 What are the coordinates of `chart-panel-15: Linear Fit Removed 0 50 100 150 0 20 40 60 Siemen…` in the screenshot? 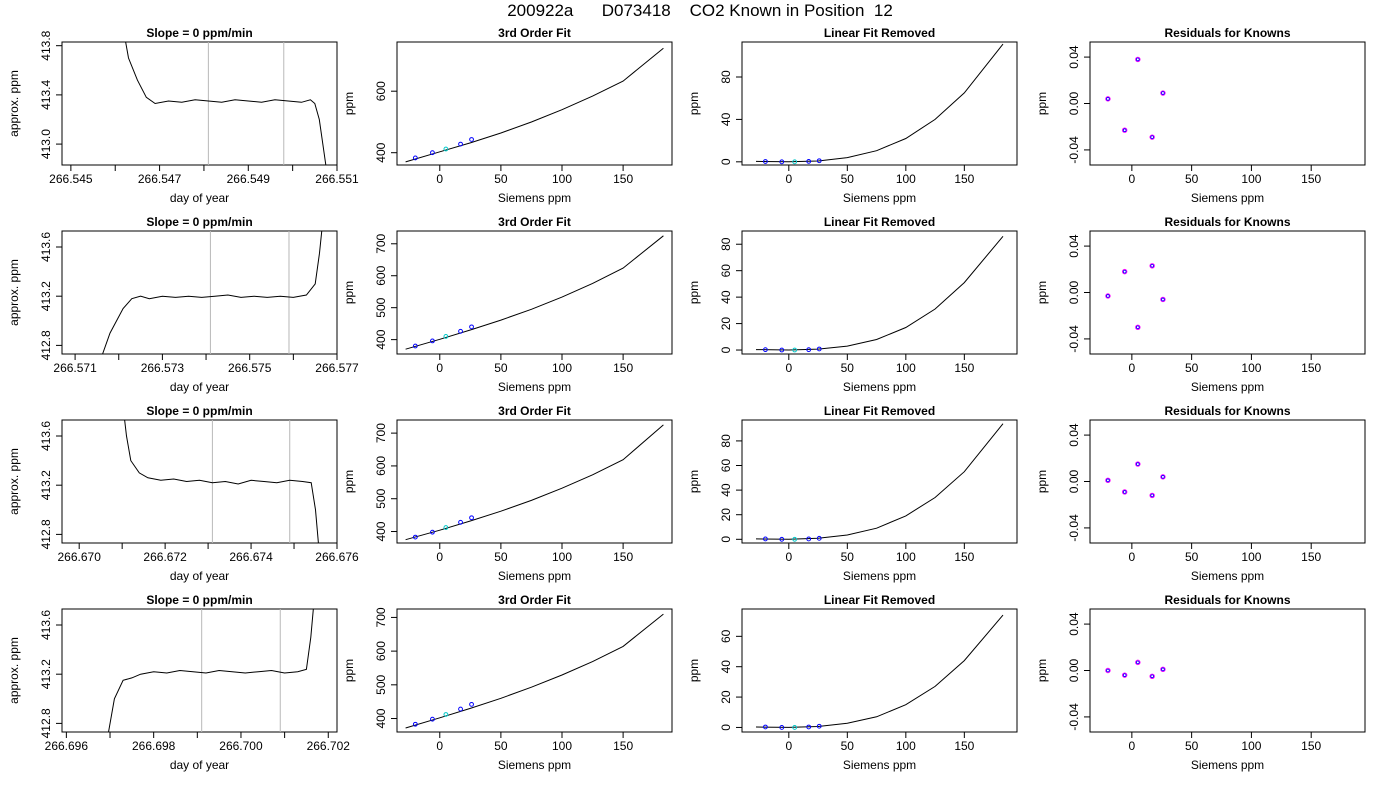 It's located at (852, 682).